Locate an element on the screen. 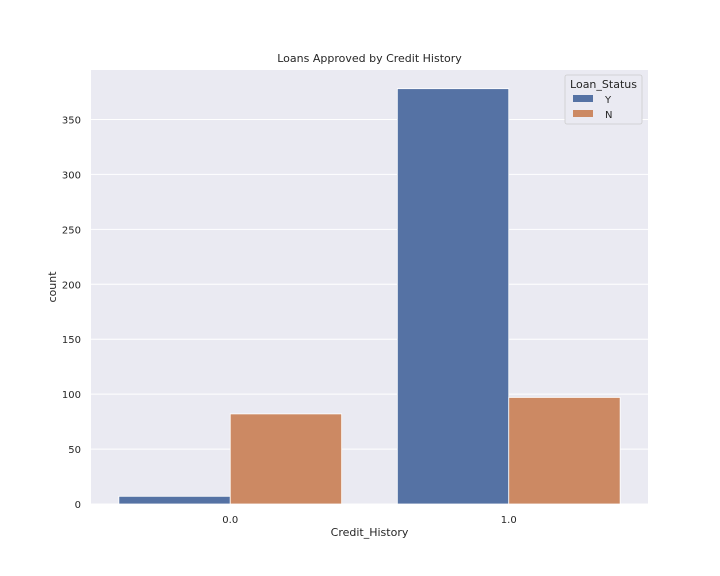  legend-items: YN is located at coordinates (592, 108).